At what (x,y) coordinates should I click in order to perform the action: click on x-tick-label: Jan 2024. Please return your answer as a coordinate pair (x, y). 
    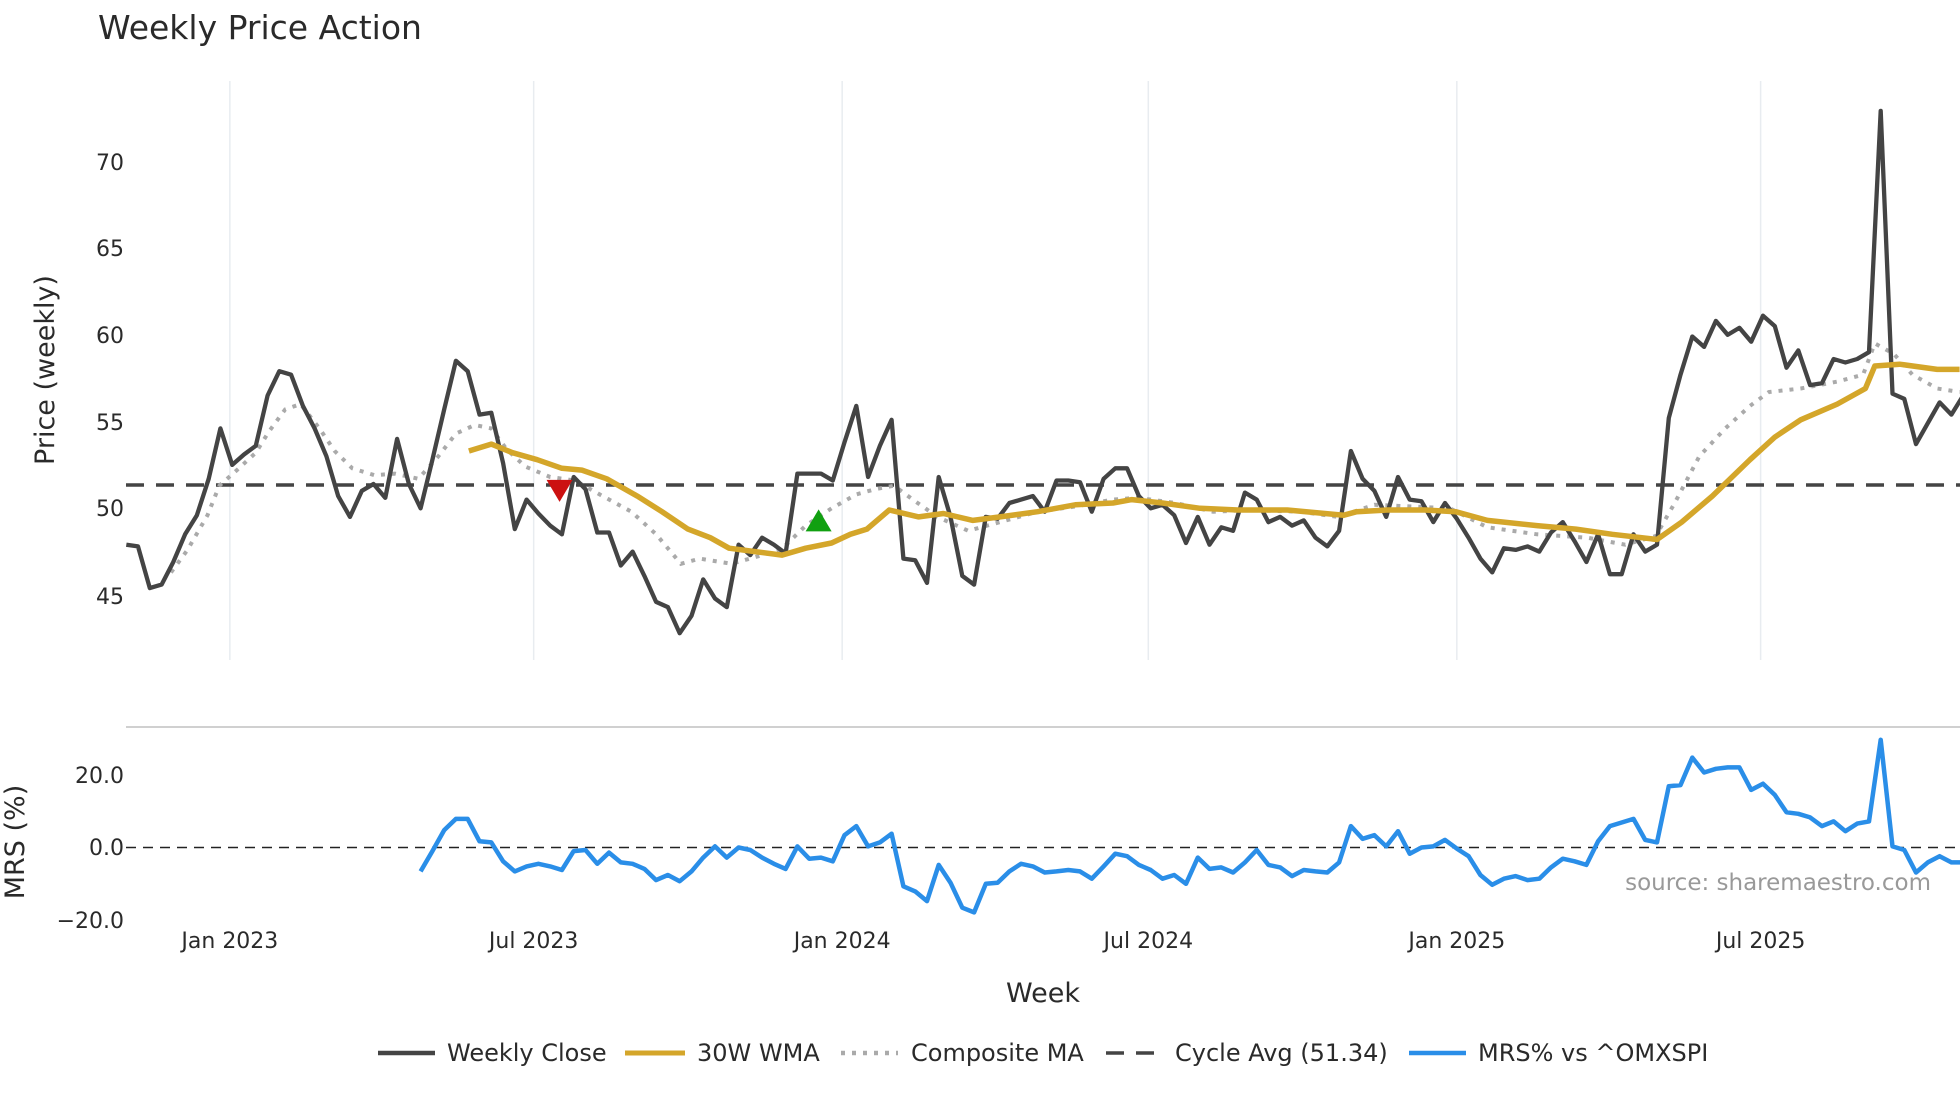
    Looking at the image, I should click on (841, 941).